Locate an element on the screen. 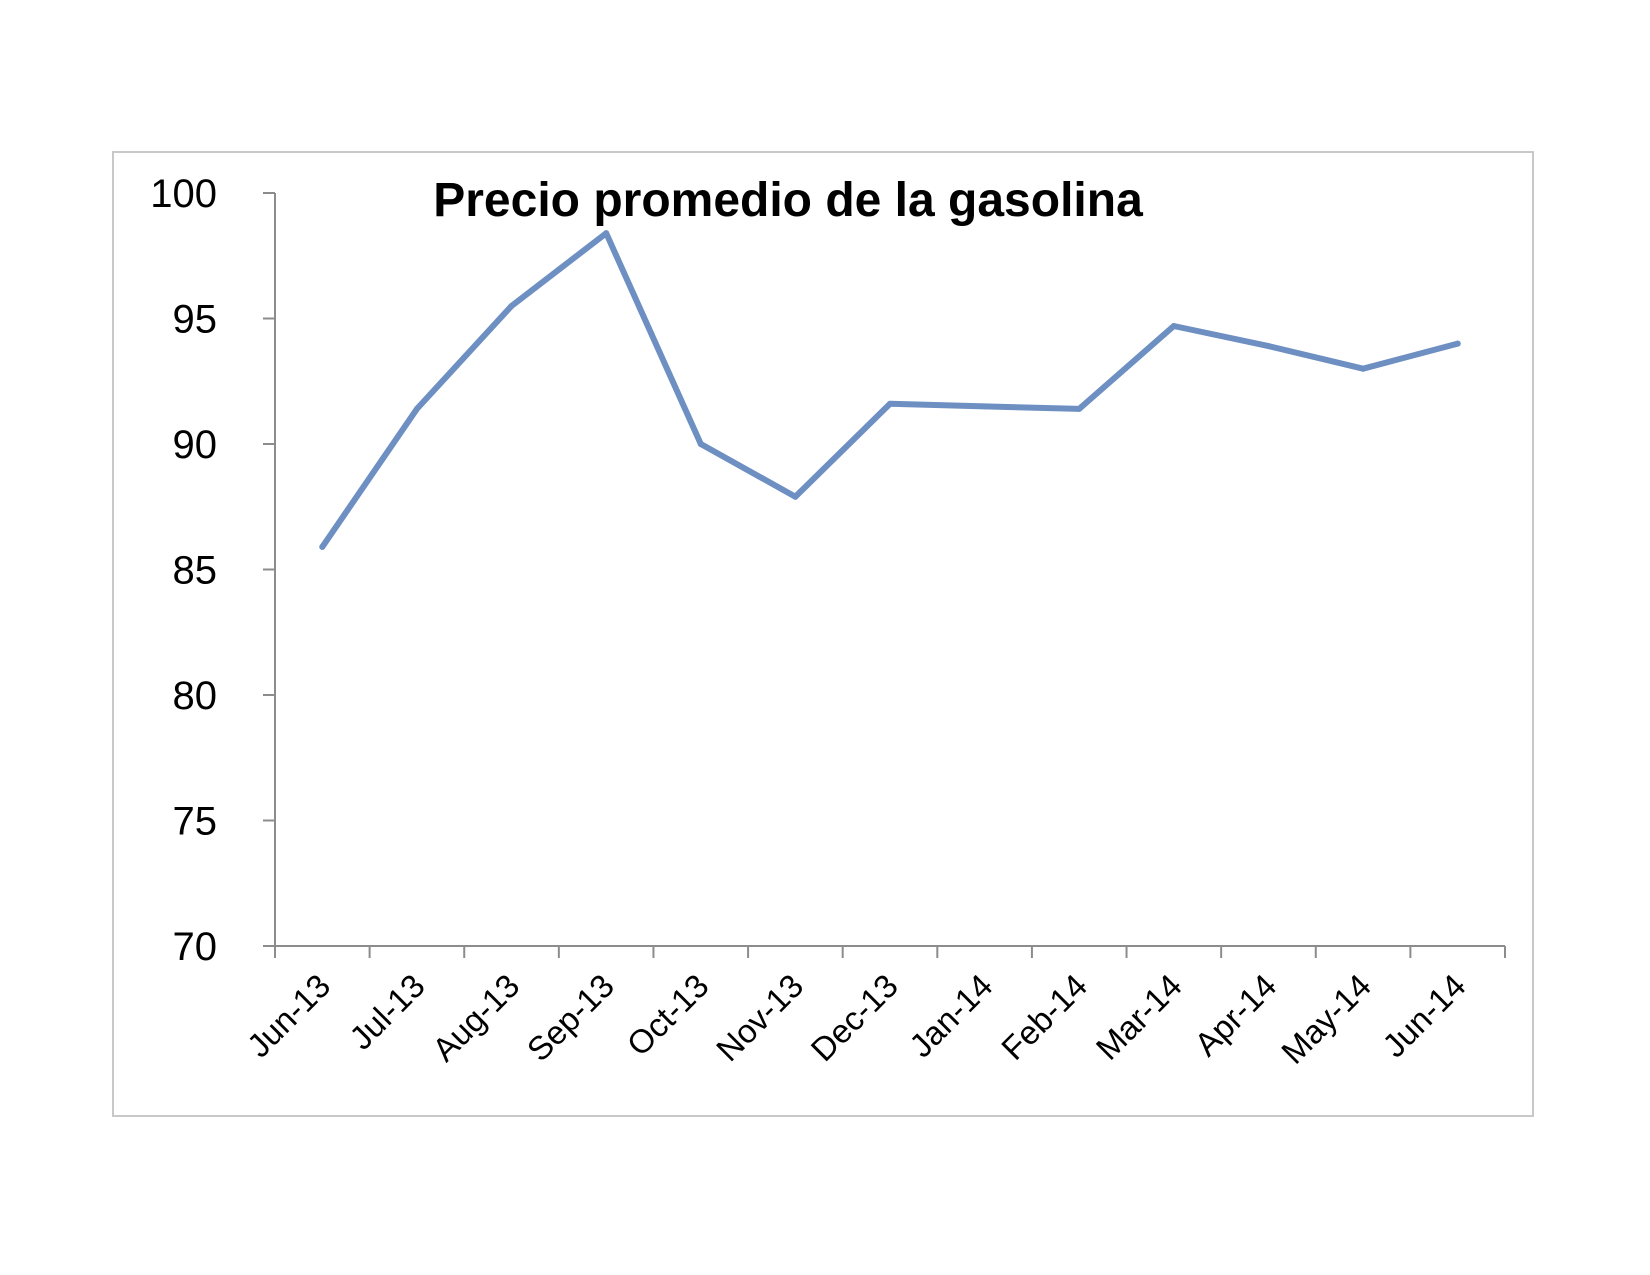  y-tick-label: 100 is located at coordinates (183, 194).